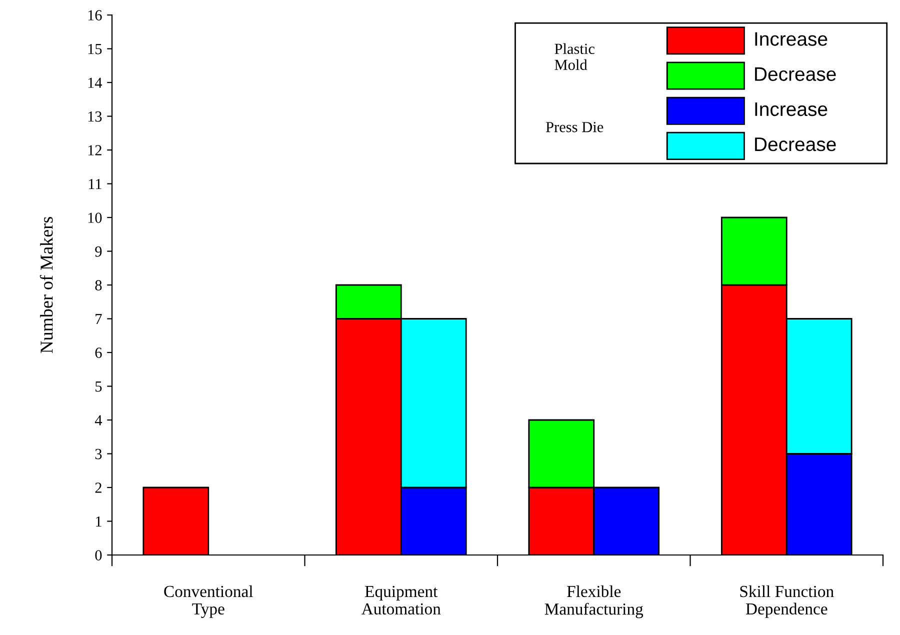  I want to click on y-tick-label: 4, so click(98, 420).